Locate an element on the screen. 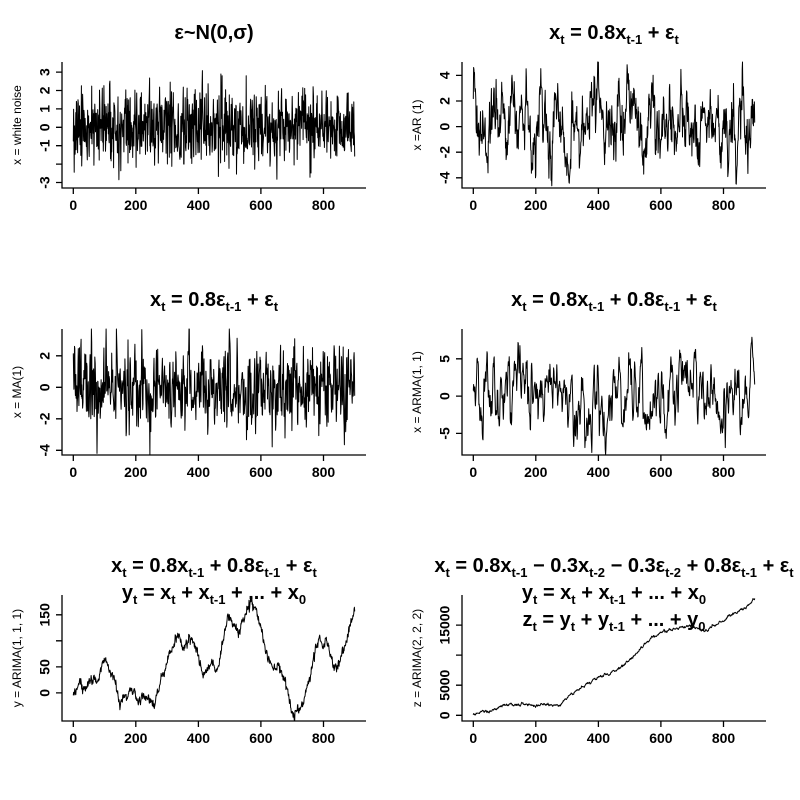  y-tick-label: 1 is located at coordinates (45, 109).